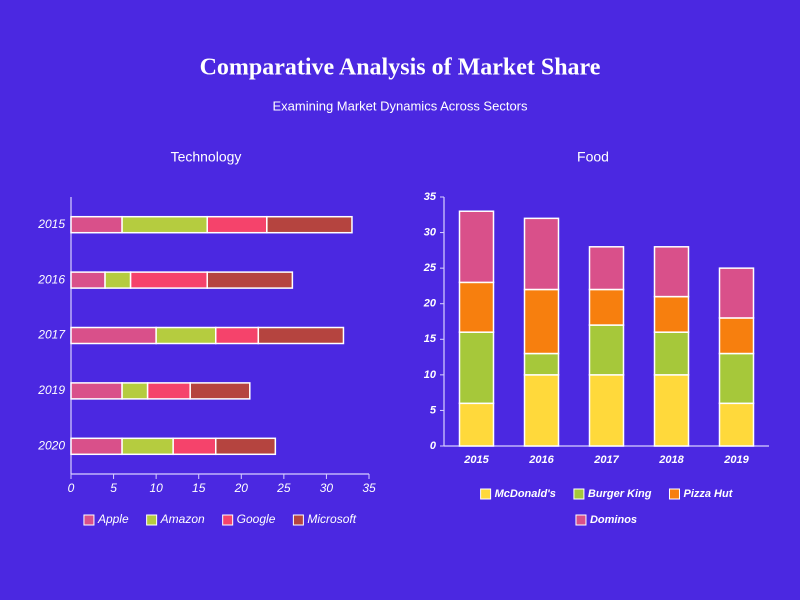 The height and width of the screenshot is (600, 800). What do you see at coordinates (613, 520) in the screenshot?
I see `legend-label: Dominos` at bounding box center [613, 520].